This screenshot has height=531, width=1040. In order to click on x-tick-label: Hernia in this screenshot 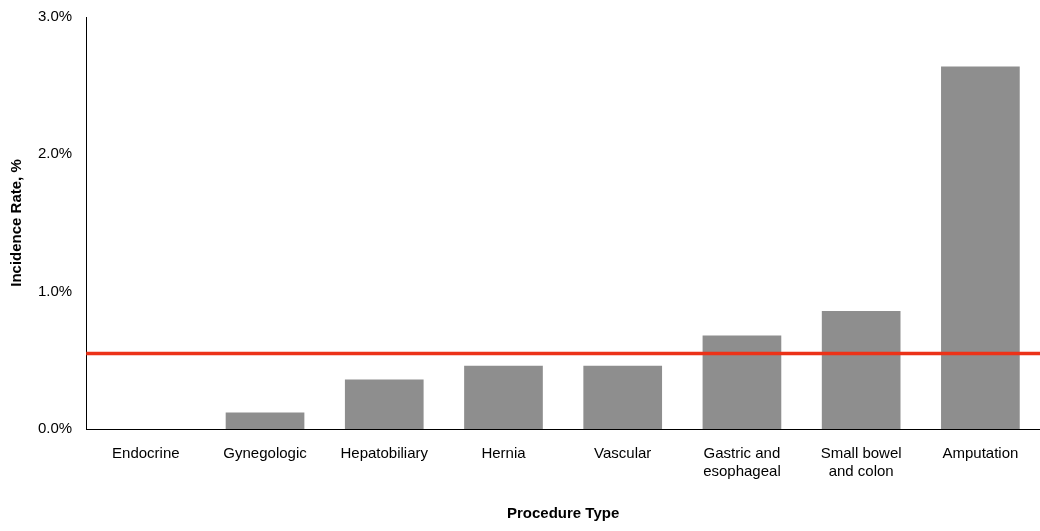, I will do `click(504, 453)`.